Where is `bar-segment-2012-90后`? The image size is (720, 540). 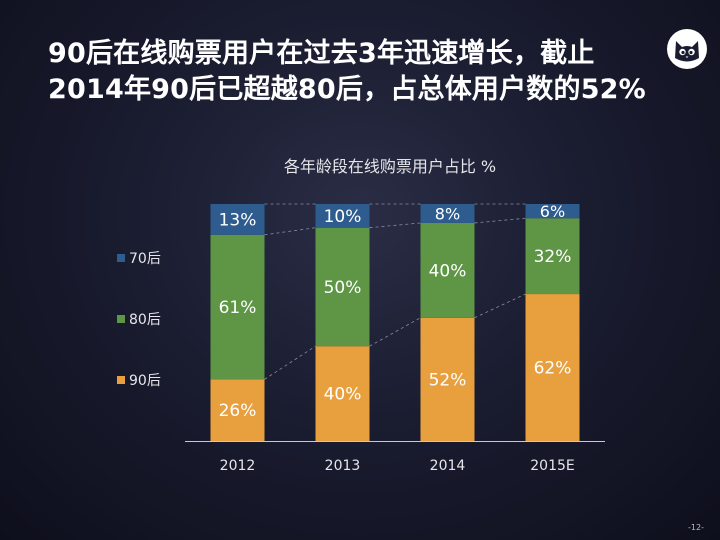 bar-segment-2012-90后 is located at coordinates (237, 410).